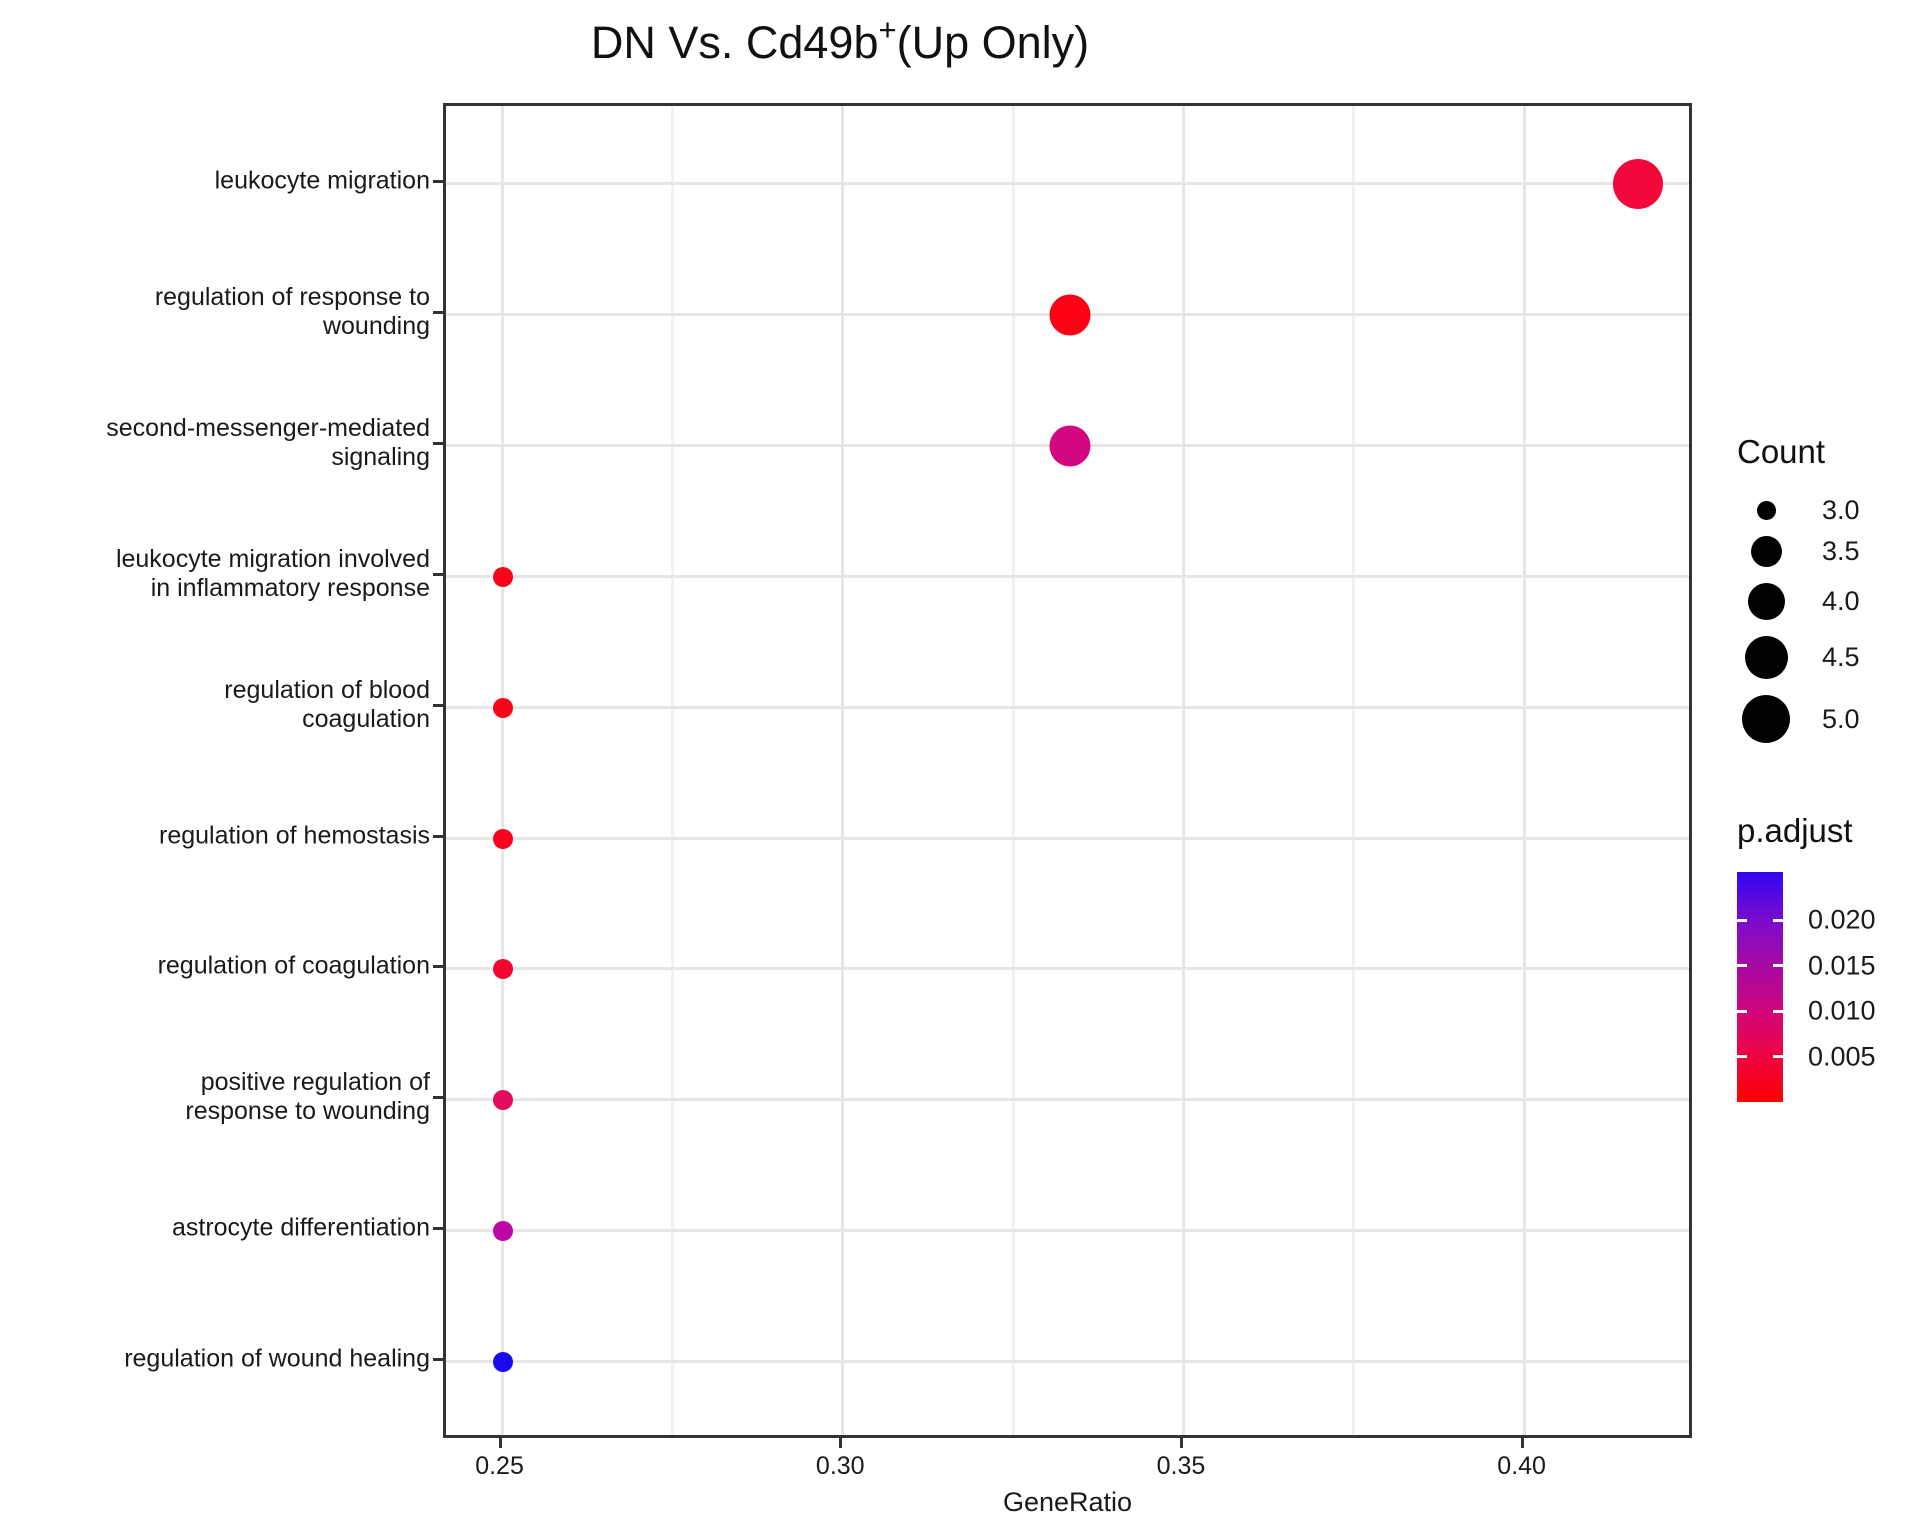 The image size is (1920, 1536). What do you see at coordinates (1781, 451) in the screenshot?
I see `count-legend-title: Count` at bounding box center [1781, 451].